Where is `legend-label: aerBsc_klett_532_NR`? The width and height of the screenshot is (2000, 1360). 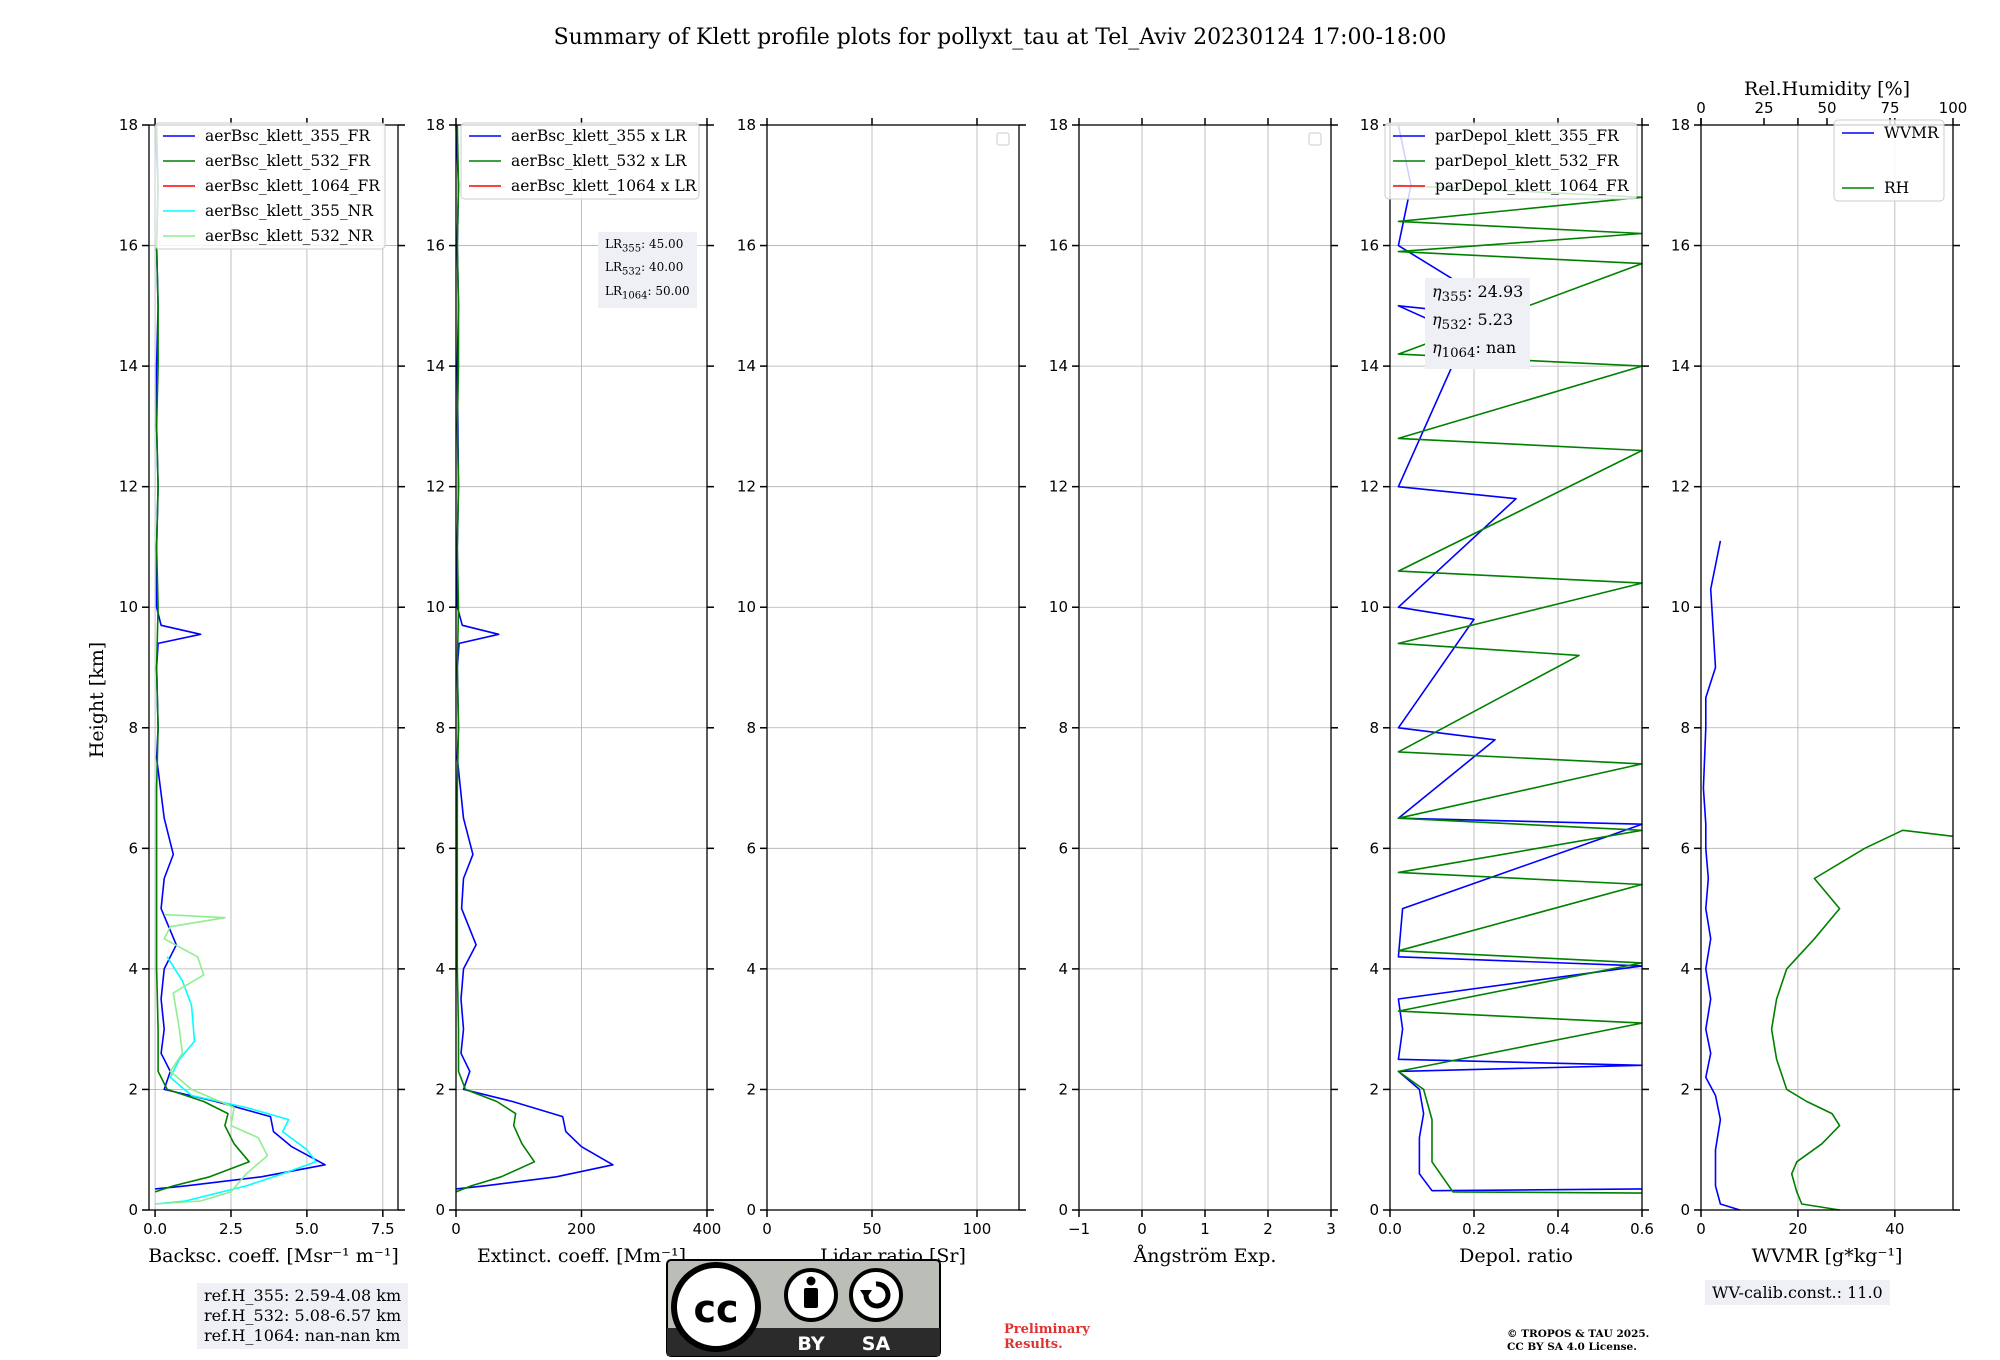 legend-label: aerBsc_klett_532_NR is located at coordinates (289, 236).